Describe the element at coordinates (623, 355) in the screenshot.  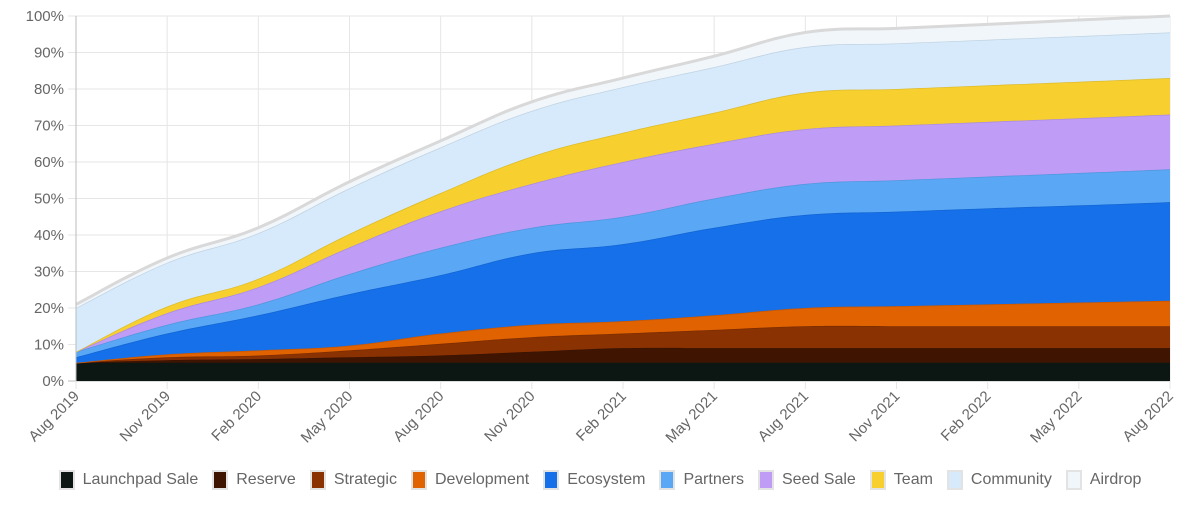
I see `area-reserve` at that location.